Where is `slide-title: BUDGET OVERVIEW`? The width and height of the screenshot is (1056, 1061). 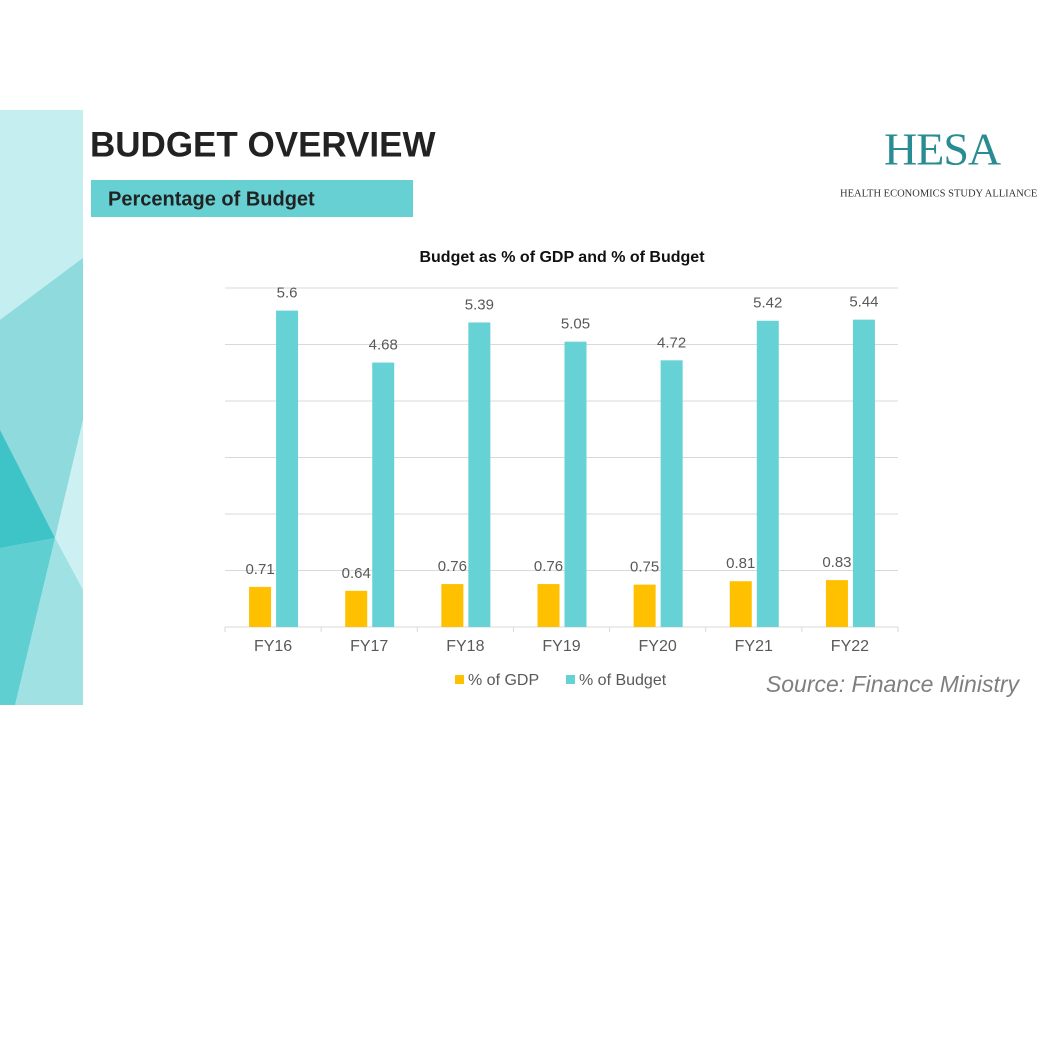
slide-title: BUDGET OVERVIEW is located at coordinates (263, 144).